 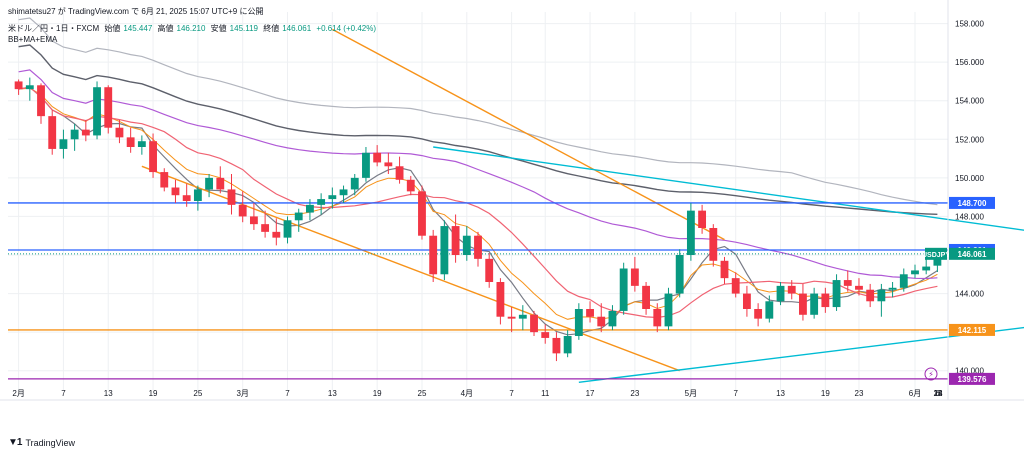 What do you see at coordinates (969, 371) in the screenshot?
I see `y-tick-label: 140.000` at bounding box center [969, 371].